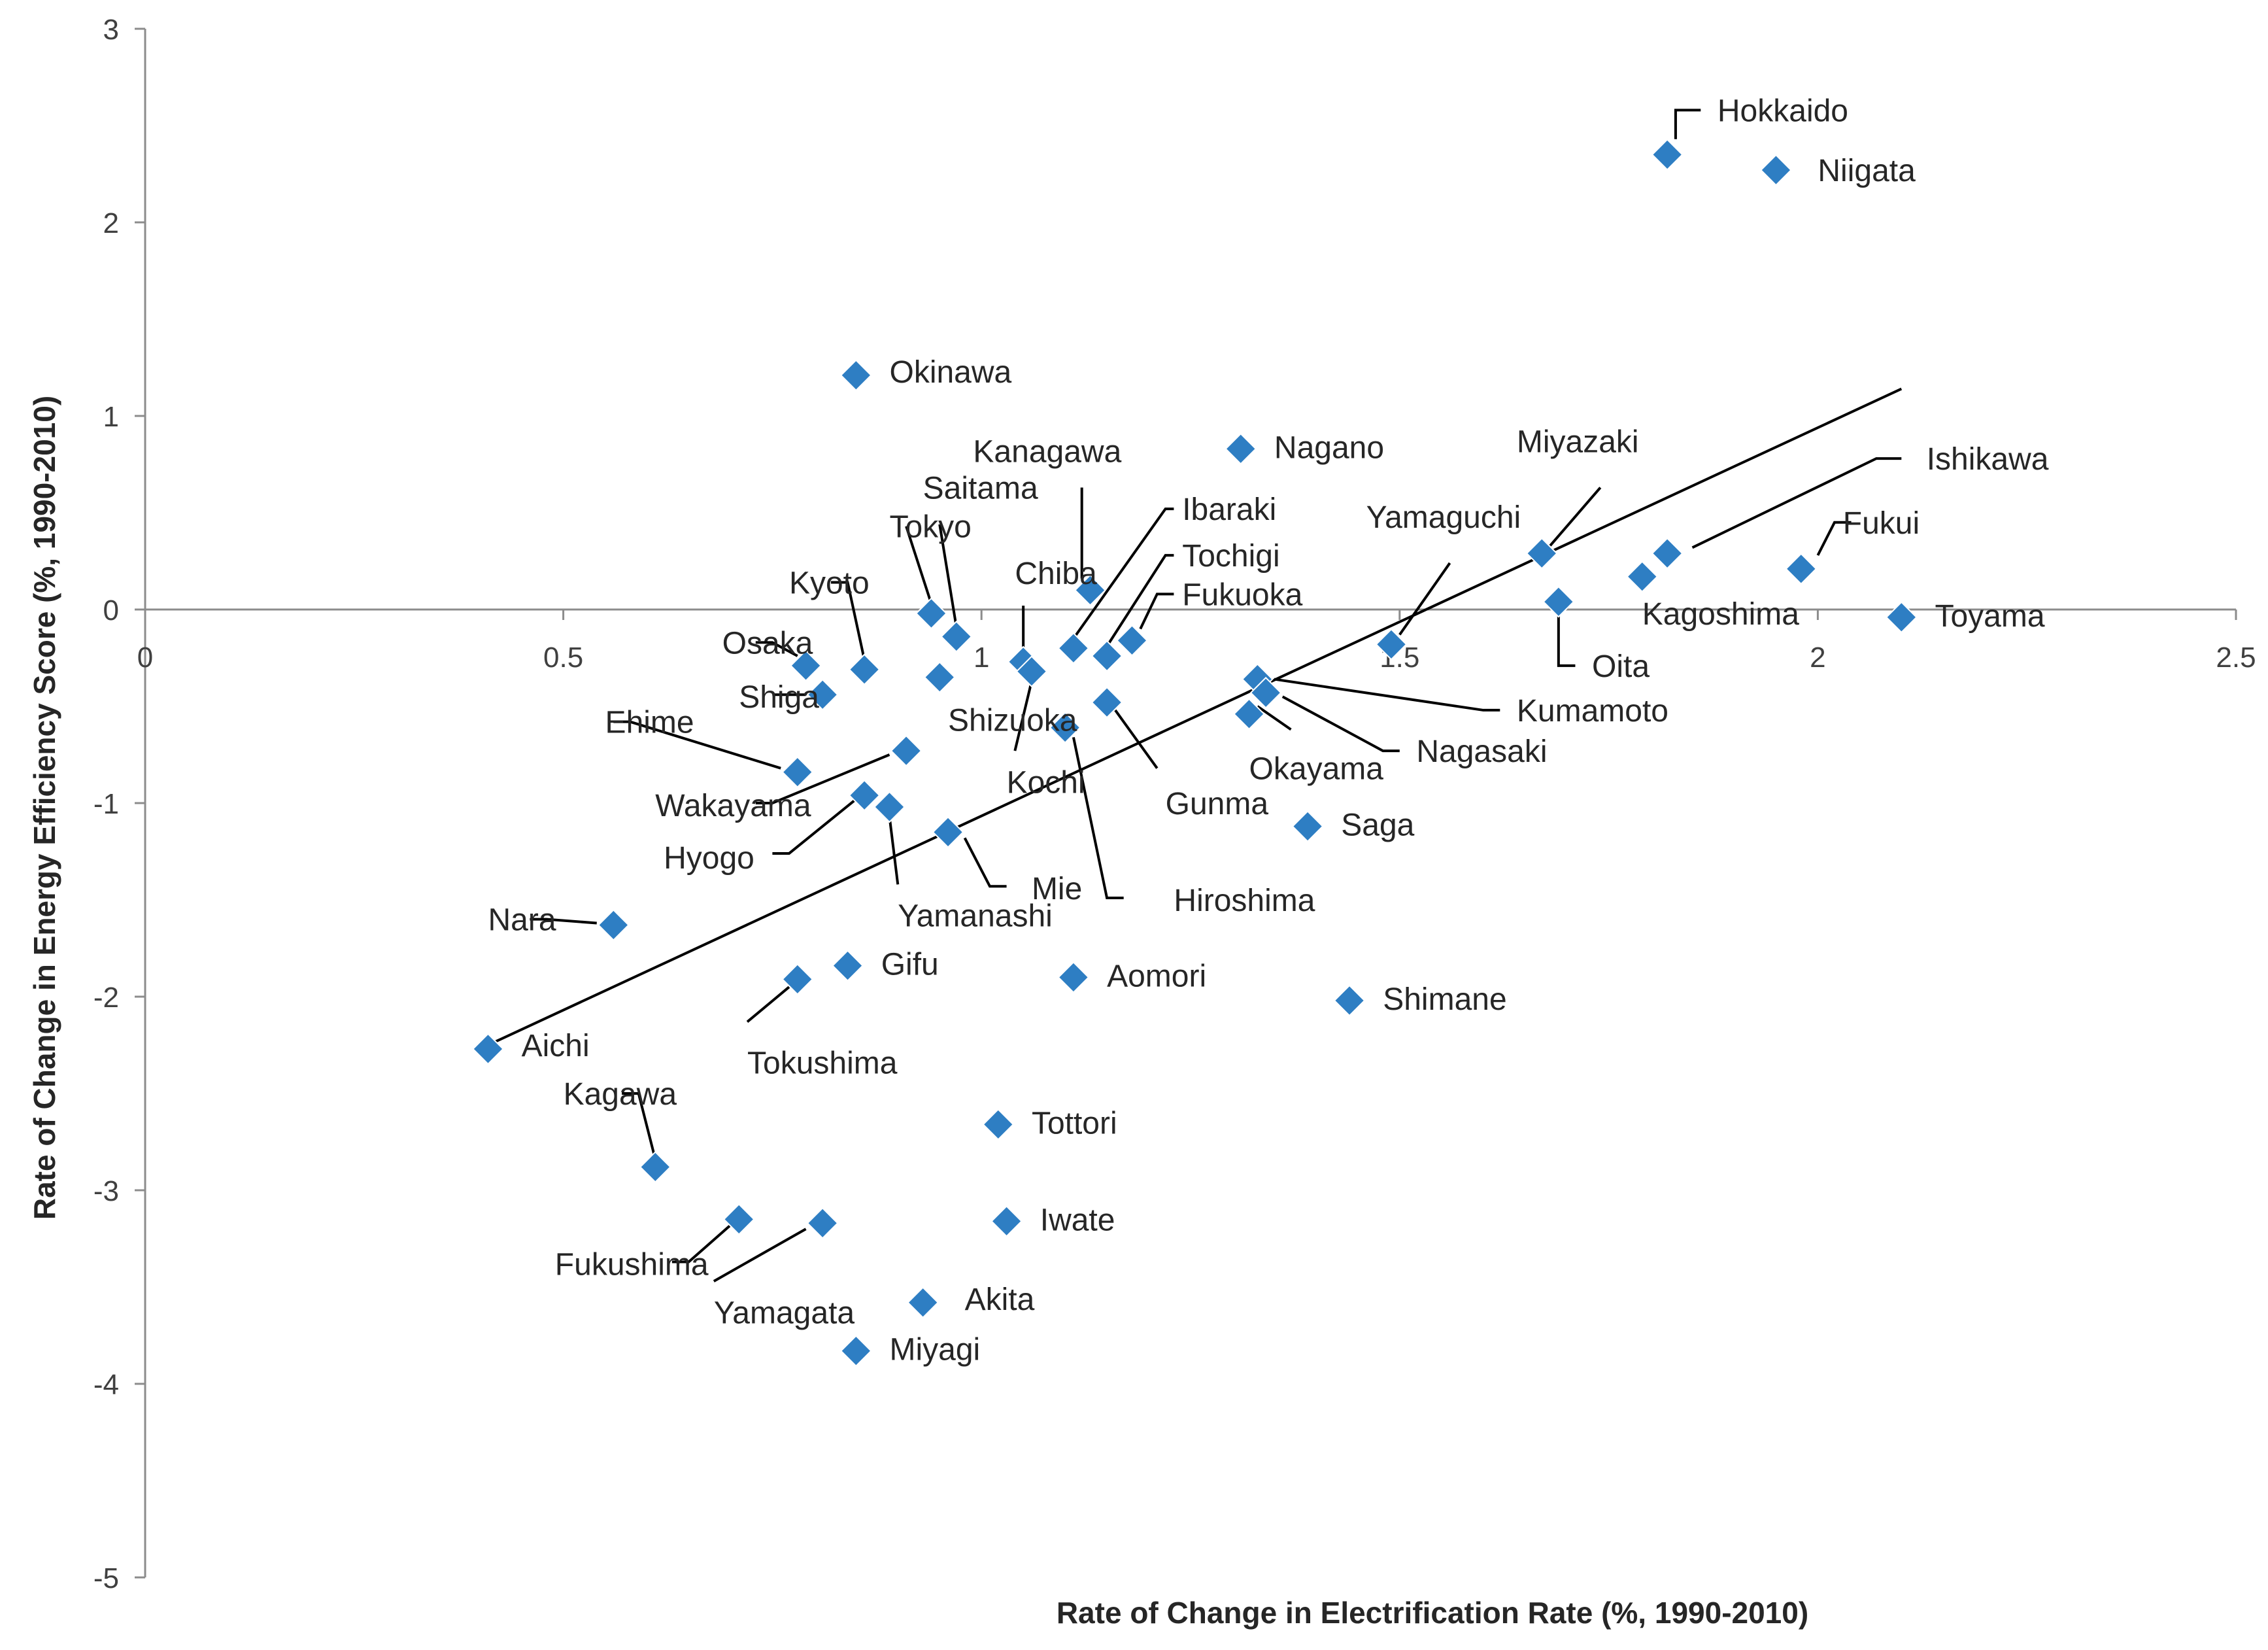  What do you see at coordinates (1249, 714) in the screenshot?
I see `point-okayama` at bounding box center [1249, 714].